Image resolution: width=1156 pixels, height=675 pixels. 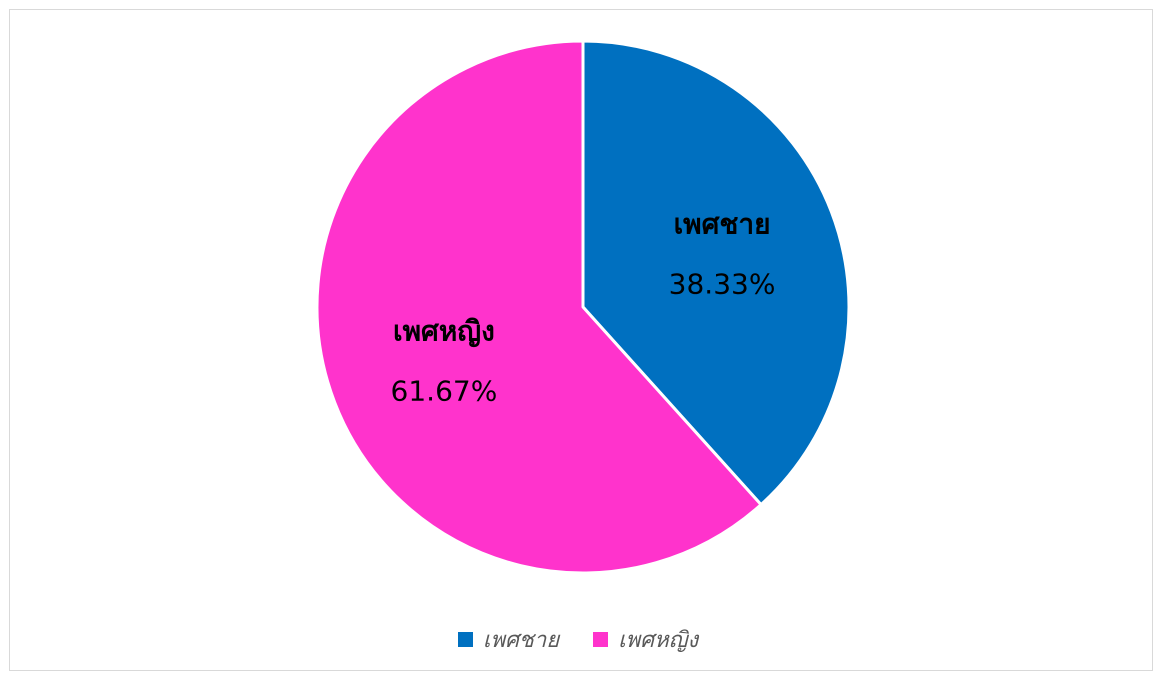 I want to click on legend-item-female: เพศหญิง, so click(x=645, y=639).